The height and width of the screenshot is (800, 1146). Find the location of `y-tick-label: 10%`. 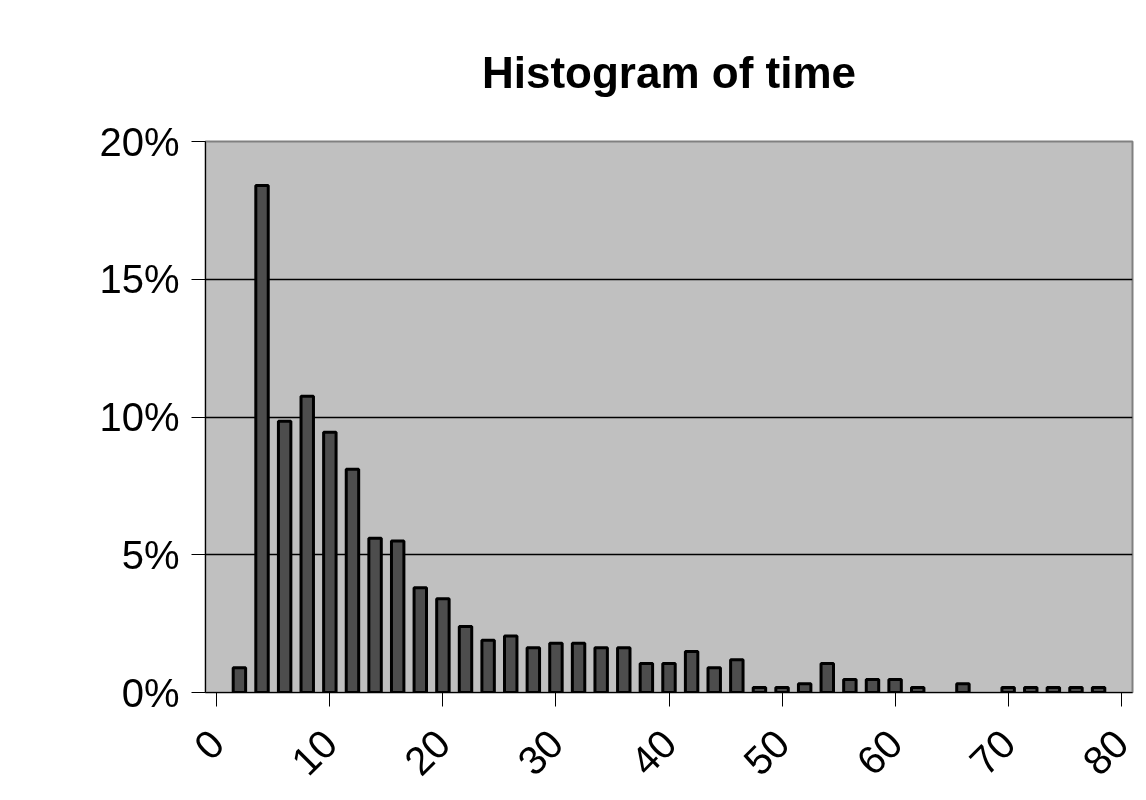

y-tick-label: 10% is located at coordinates (139, 417).